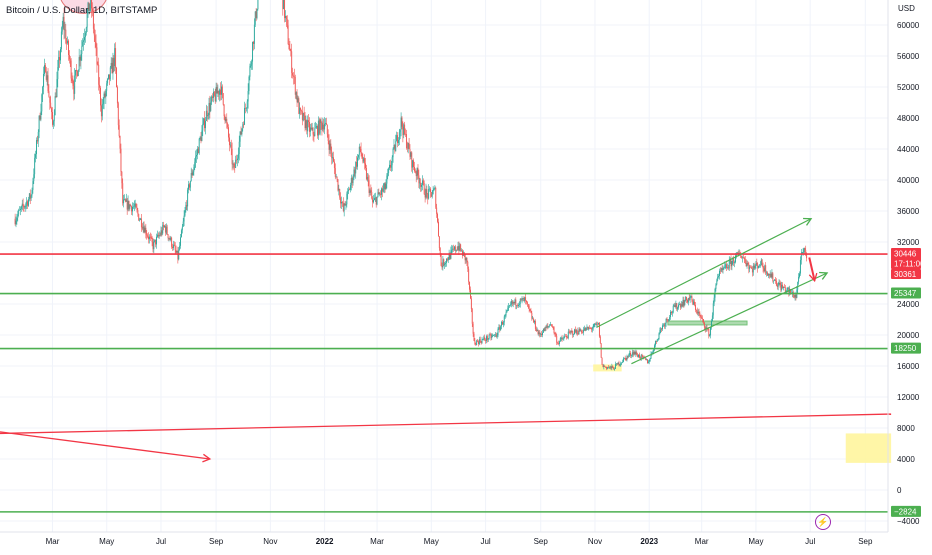 The width and height of the screenshot is (932, 555). Describe the element at coordinates (485, 541) in the screenshot. I see `time-axis-tick: Jul` at that location.